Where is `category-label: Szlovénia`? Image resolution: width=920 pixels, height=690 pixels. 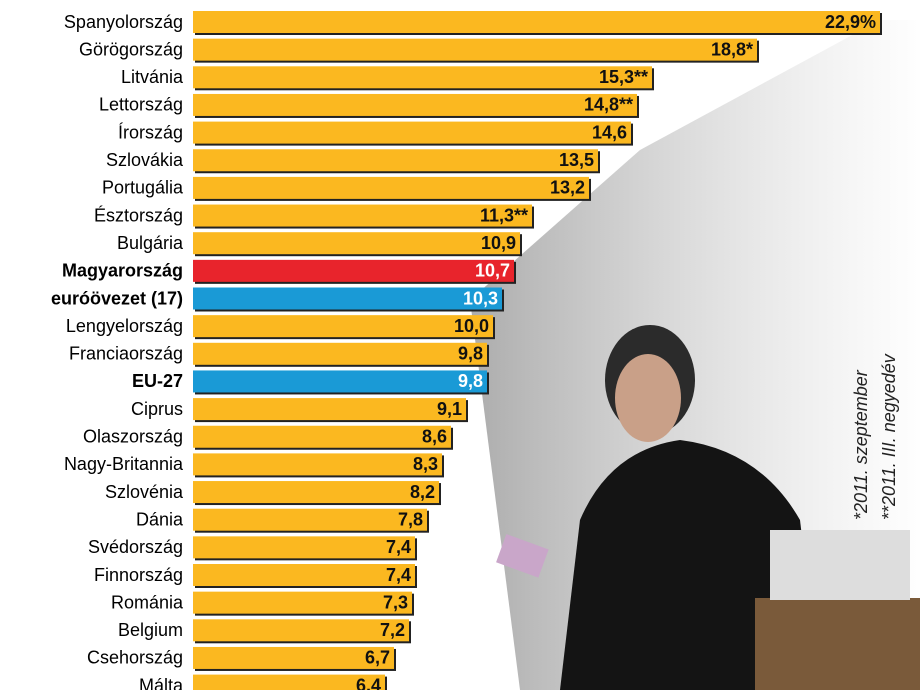
category-label: Szlovénia is located at coordinates (144, 492).